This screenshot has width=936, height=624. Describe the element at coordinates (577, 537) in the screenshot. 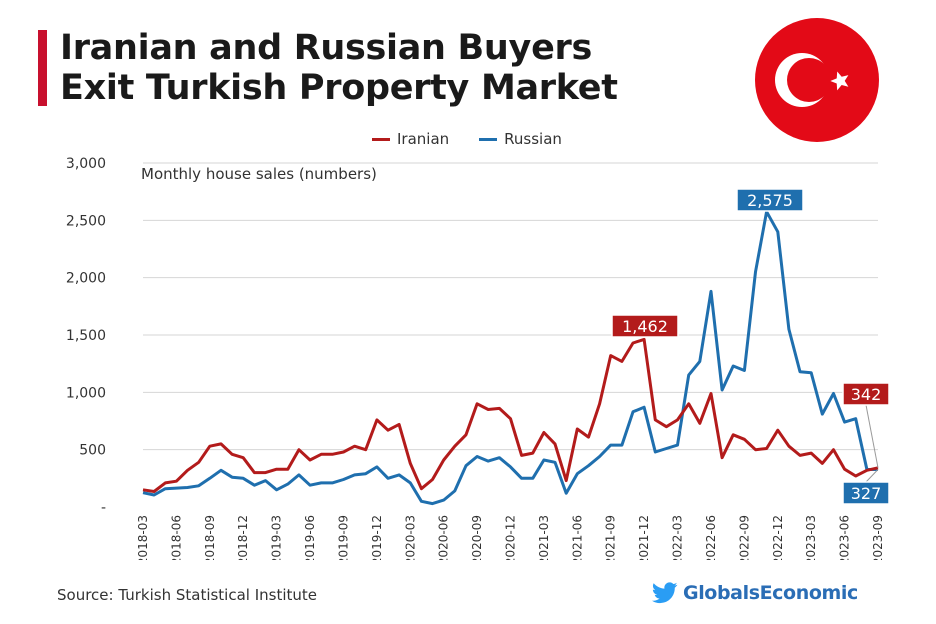

I see `x-tick-label: 2021-06` at that location.